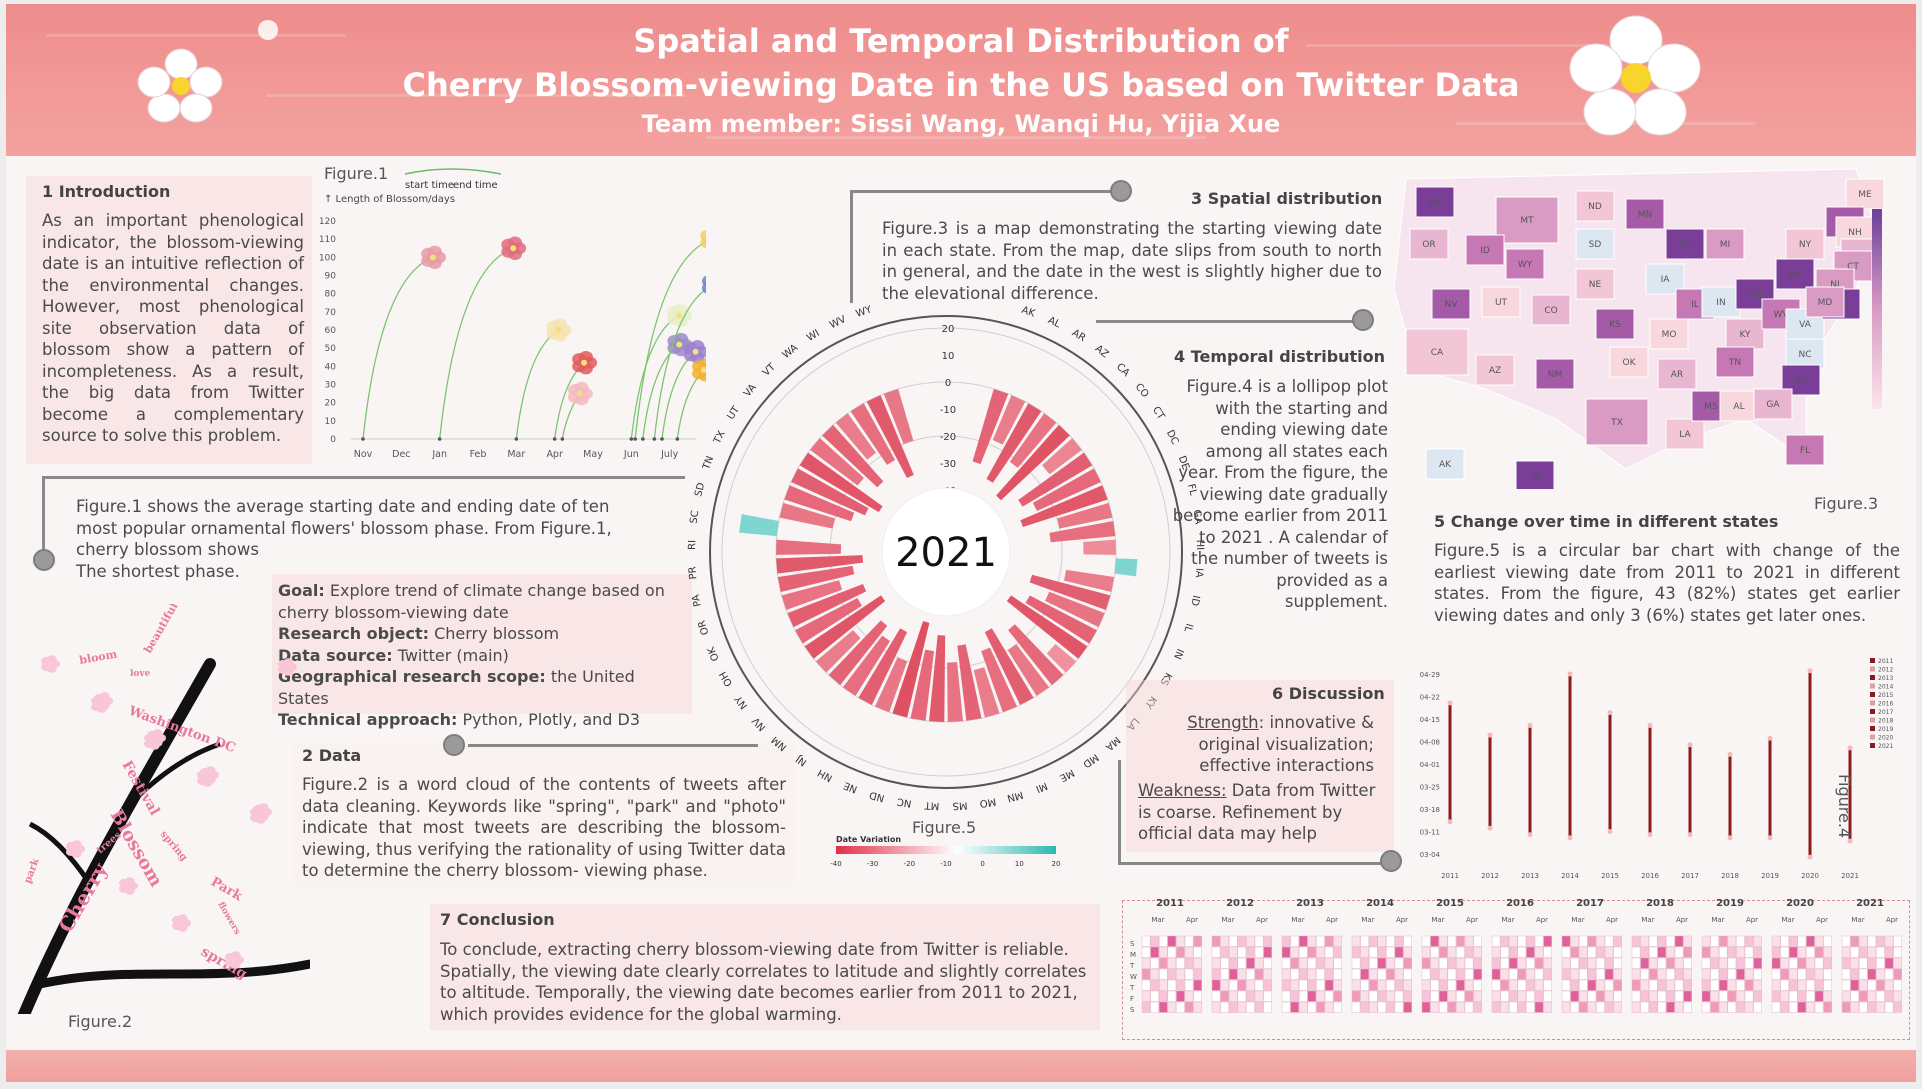 The width and height of the screenshot is (1922, 1089). I want to click on fig2-label: Figure.2, so click(100, 1021).